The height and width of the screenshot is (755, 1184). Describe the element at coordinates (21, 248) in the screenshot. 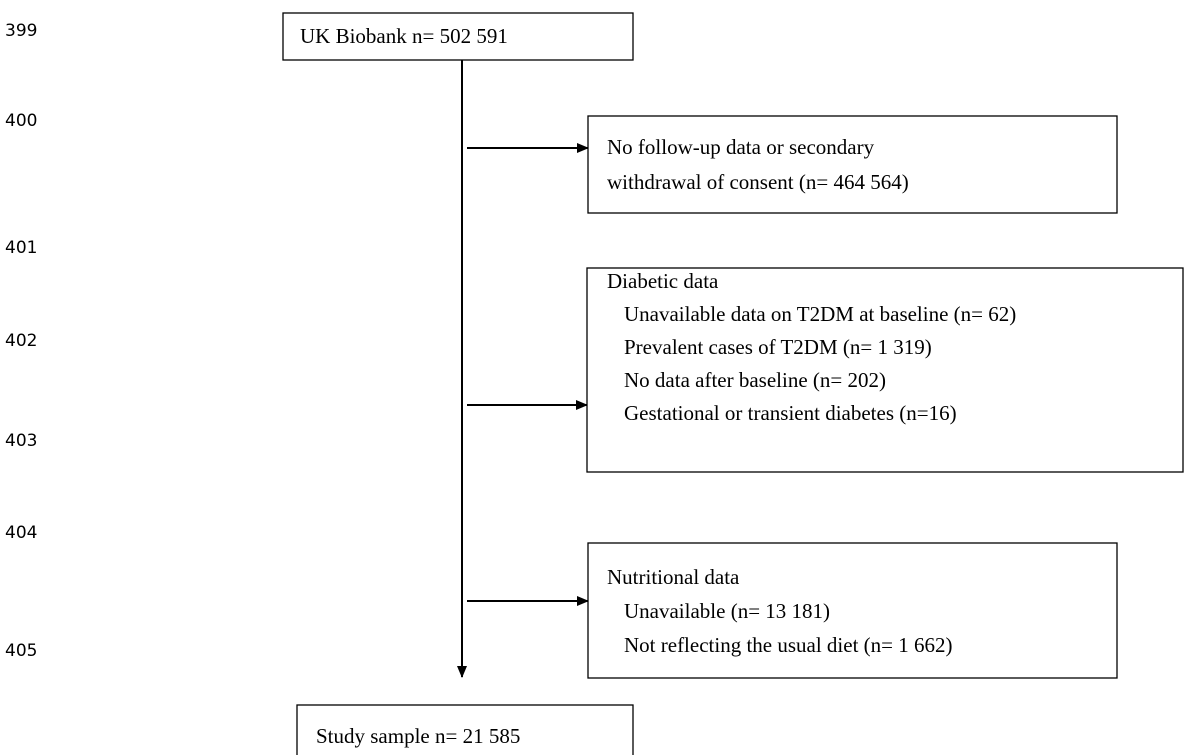

I see `line-number: 401` at that location.